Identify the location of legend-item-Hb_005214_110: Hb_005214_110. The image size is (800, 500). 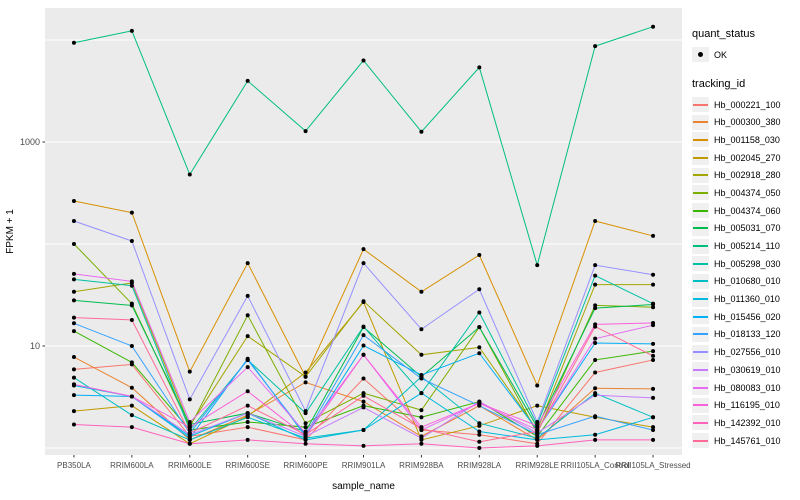
(745, 246).